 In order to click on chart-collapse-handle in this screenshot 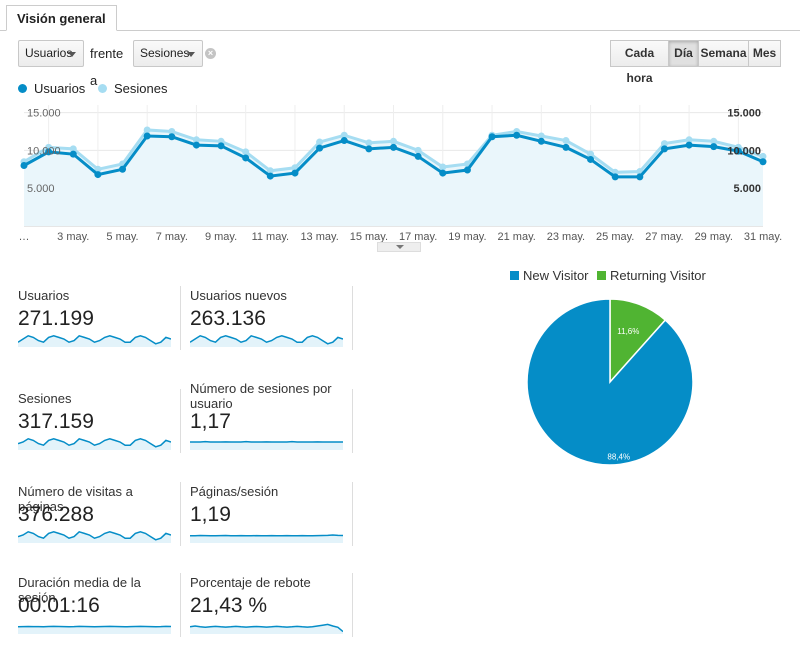, I will do `click(399, 247)`.